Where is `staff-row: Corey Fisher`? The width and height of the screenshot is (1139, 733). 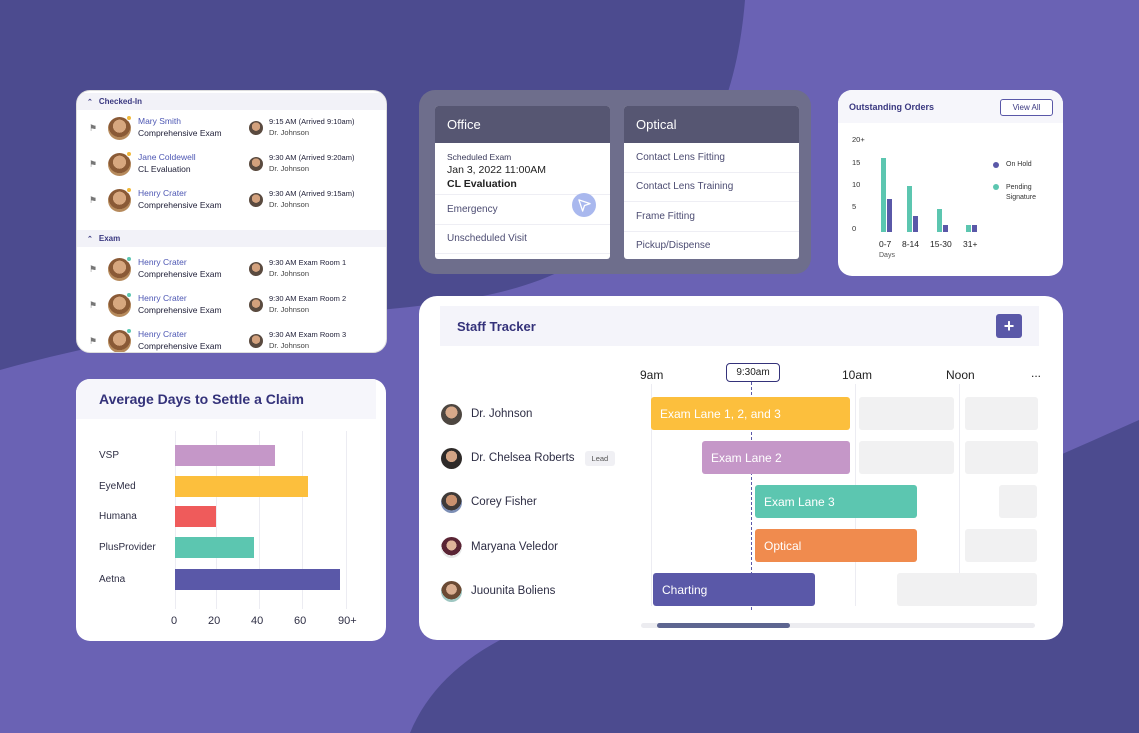 staff-row: Corey Fisher is located at coordinates (489, 502).